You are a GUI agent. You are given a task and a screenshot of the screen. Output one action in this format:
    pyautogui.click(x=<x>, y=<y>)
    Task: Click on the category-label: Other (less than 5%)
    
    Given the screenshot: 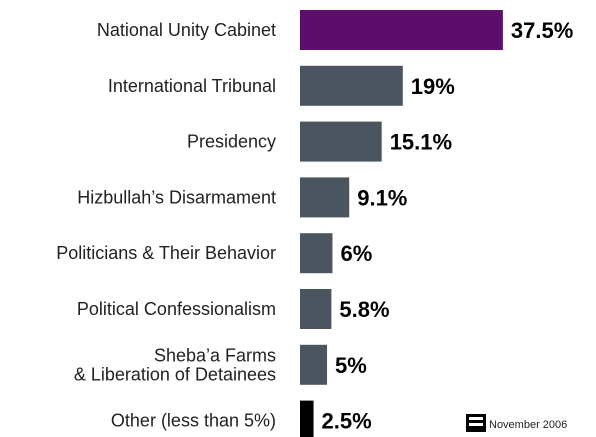 What is the action you would take?
    pyautogui.click(x=193, y=421)
    